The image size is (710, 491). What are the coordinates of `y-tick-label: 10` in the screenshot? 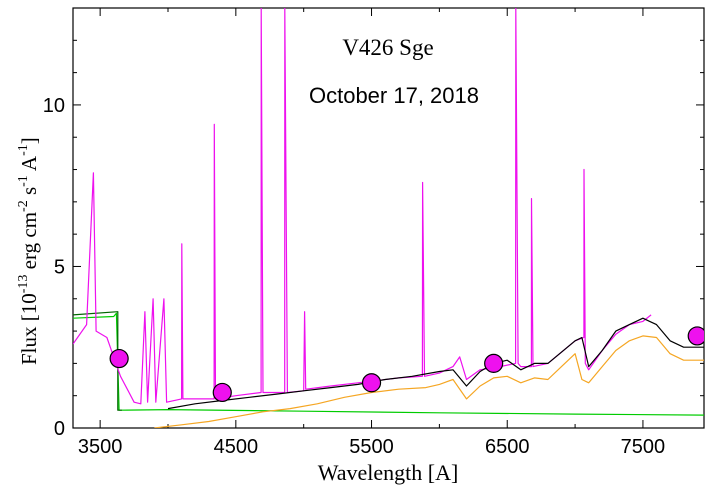 It's located at (54, 106).